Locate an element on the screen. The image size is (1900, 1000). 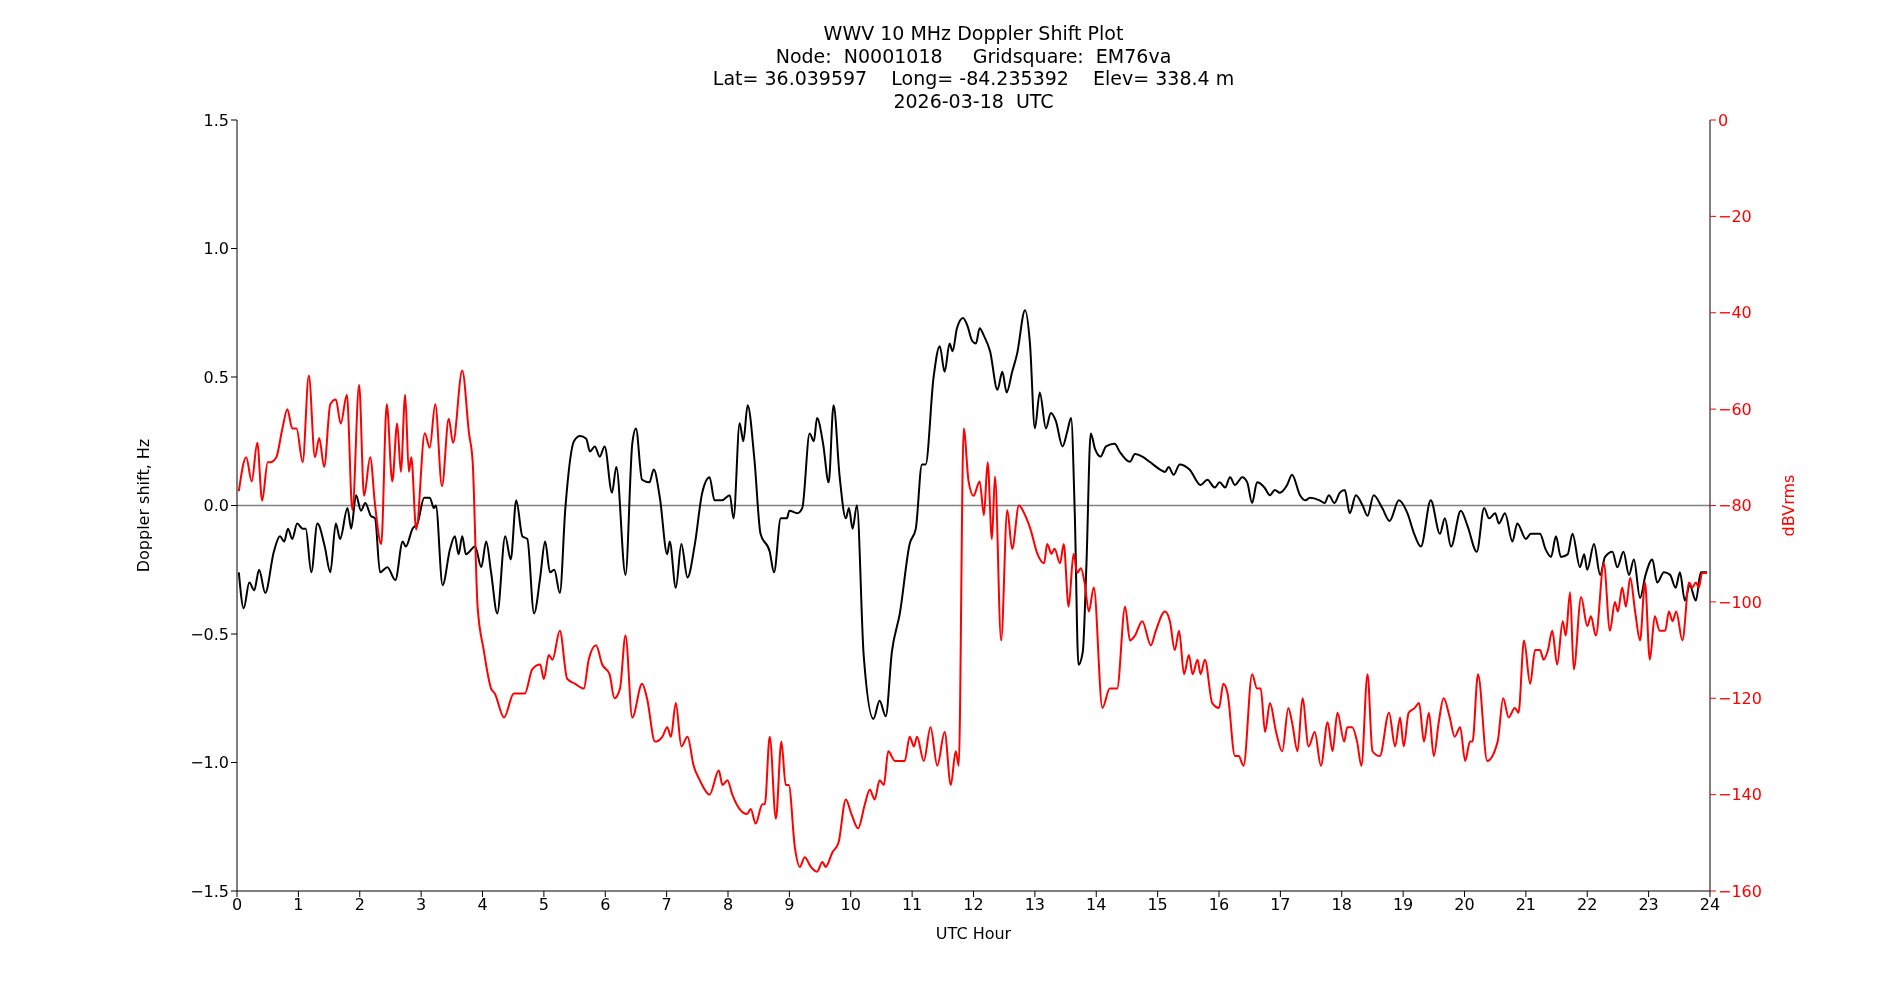
y2-tick-label: −120 is located at coordinates (1740, 698).